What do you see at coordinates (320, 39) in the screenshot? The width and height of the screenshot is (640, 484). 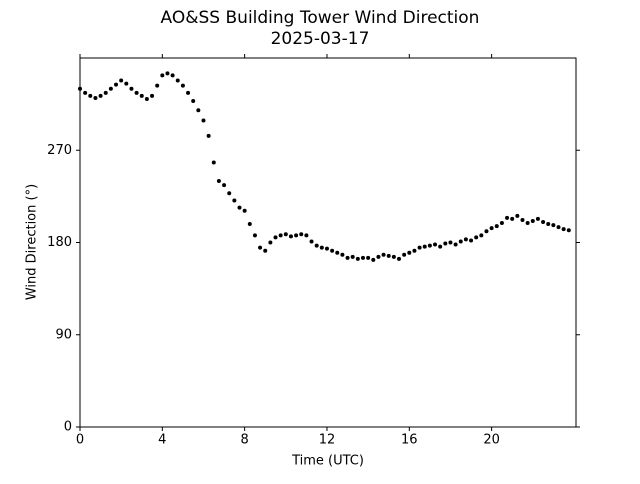 I see `chart-subtitle: 2025-03-17` at bounding box center [320, 39].